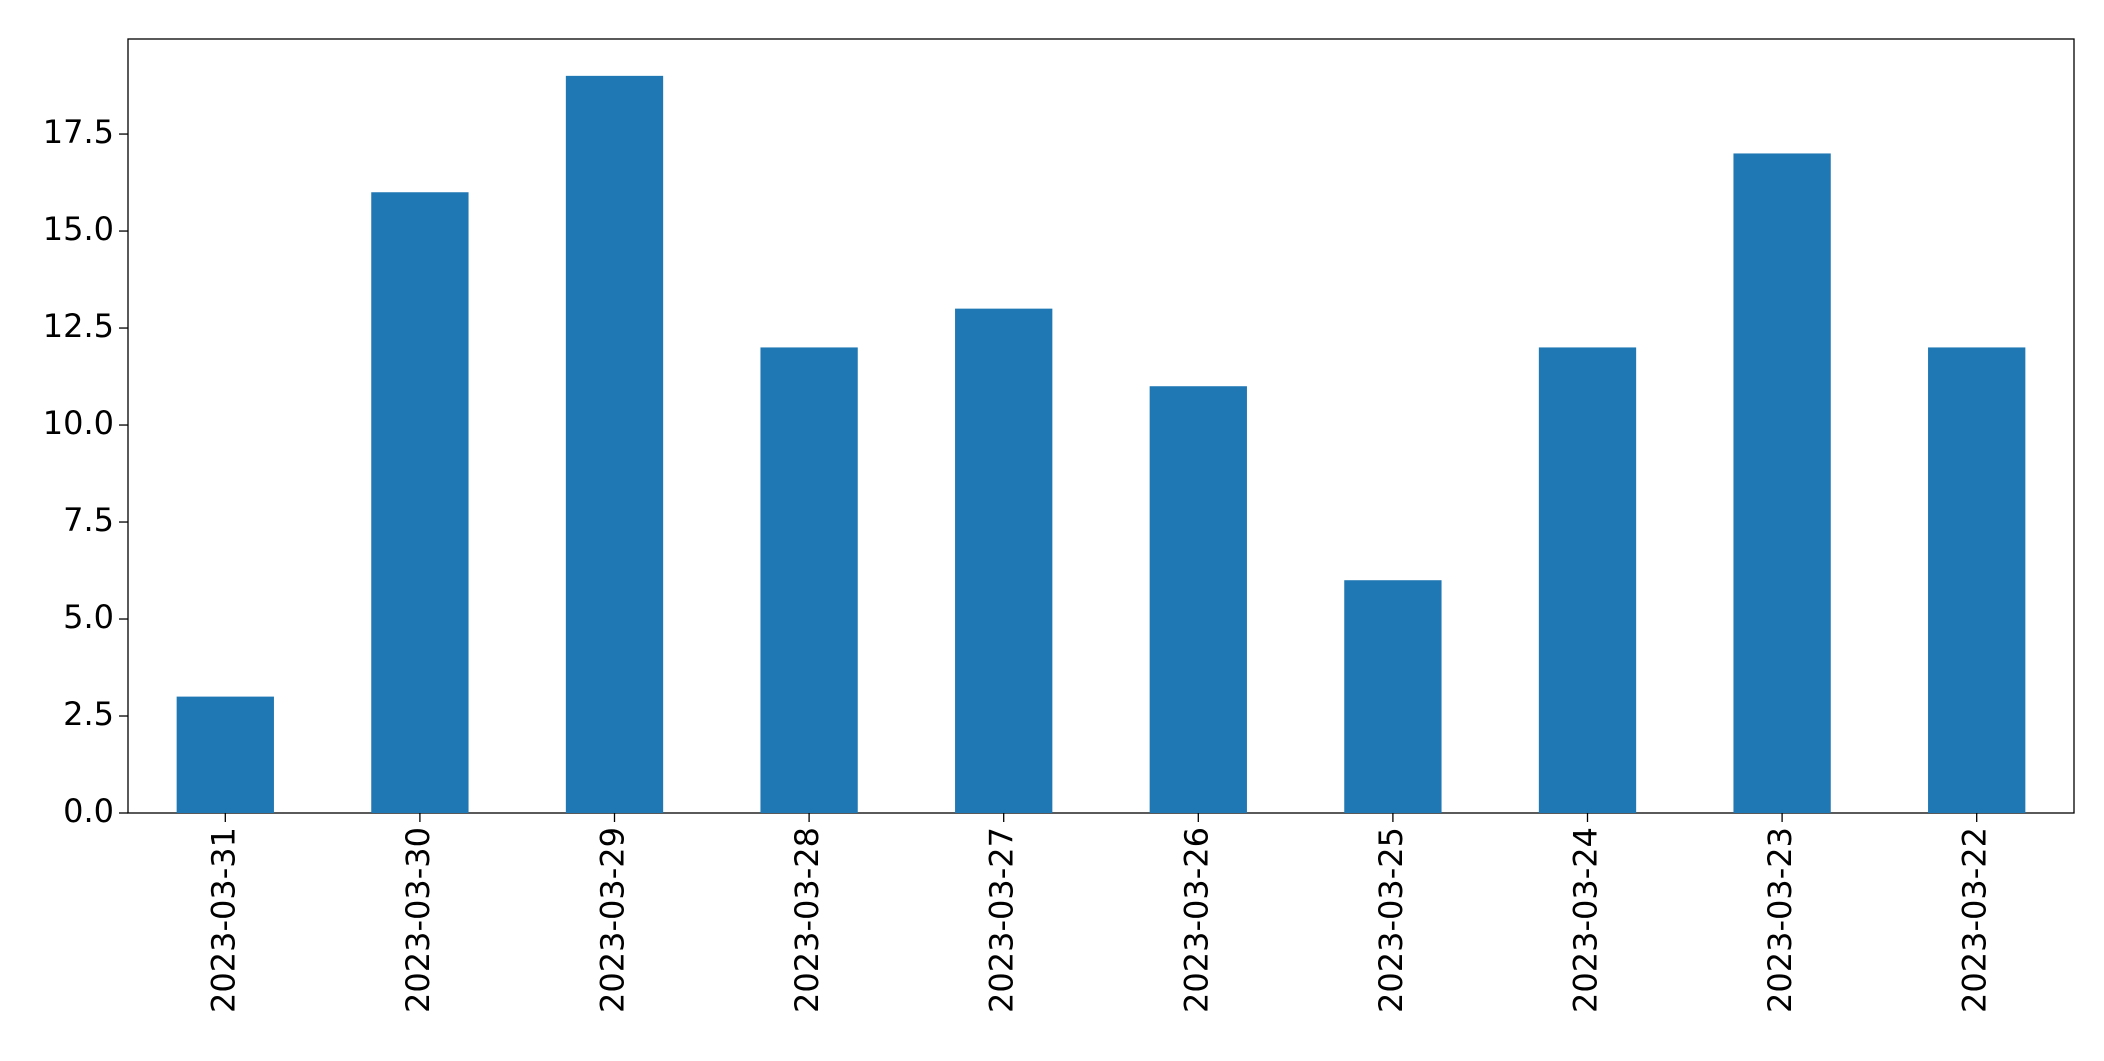 Image resolution: width=2104 pixels, height=1061 pixels. Describe the element at coordinates (88, 811) in the screenshot. I see `y-tick-label: 0.0` at that location.